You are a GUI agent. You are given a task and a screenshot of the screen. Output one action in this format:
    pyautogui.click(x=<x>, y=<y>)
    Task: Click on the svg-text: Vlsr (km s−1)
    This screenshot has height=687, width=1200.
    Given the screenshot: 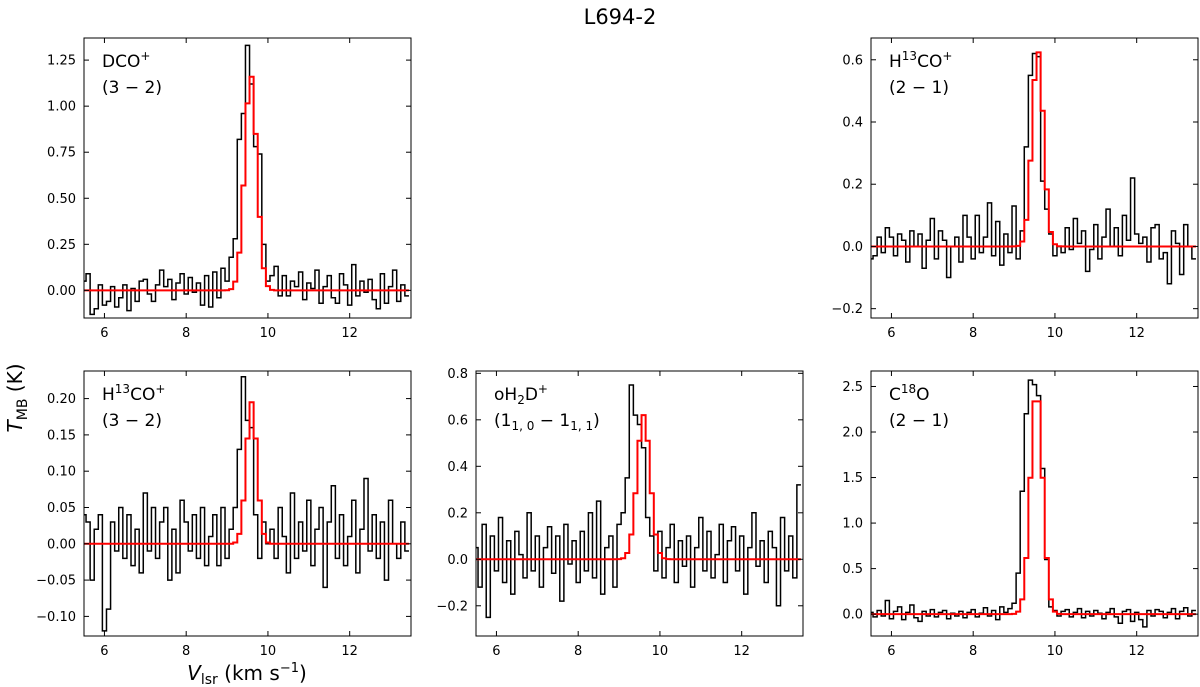 What is the action you would take?
    pyautogui.click(x=247, y=674)
    